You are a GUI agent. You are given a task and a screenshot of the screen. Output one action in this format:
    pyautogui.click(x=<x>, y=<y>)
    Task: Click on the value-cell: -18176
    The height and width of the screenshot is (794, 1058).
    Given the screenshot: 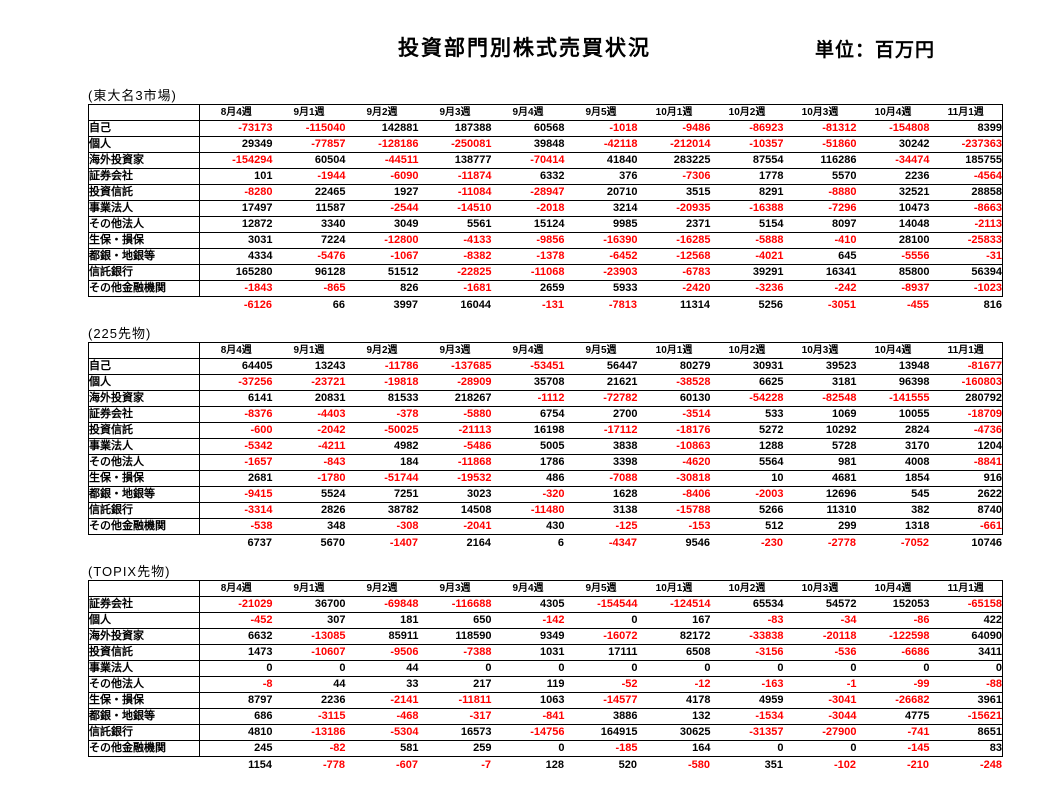 What is the action you would take?
    pyautogui.click(x=674, y=430)
    